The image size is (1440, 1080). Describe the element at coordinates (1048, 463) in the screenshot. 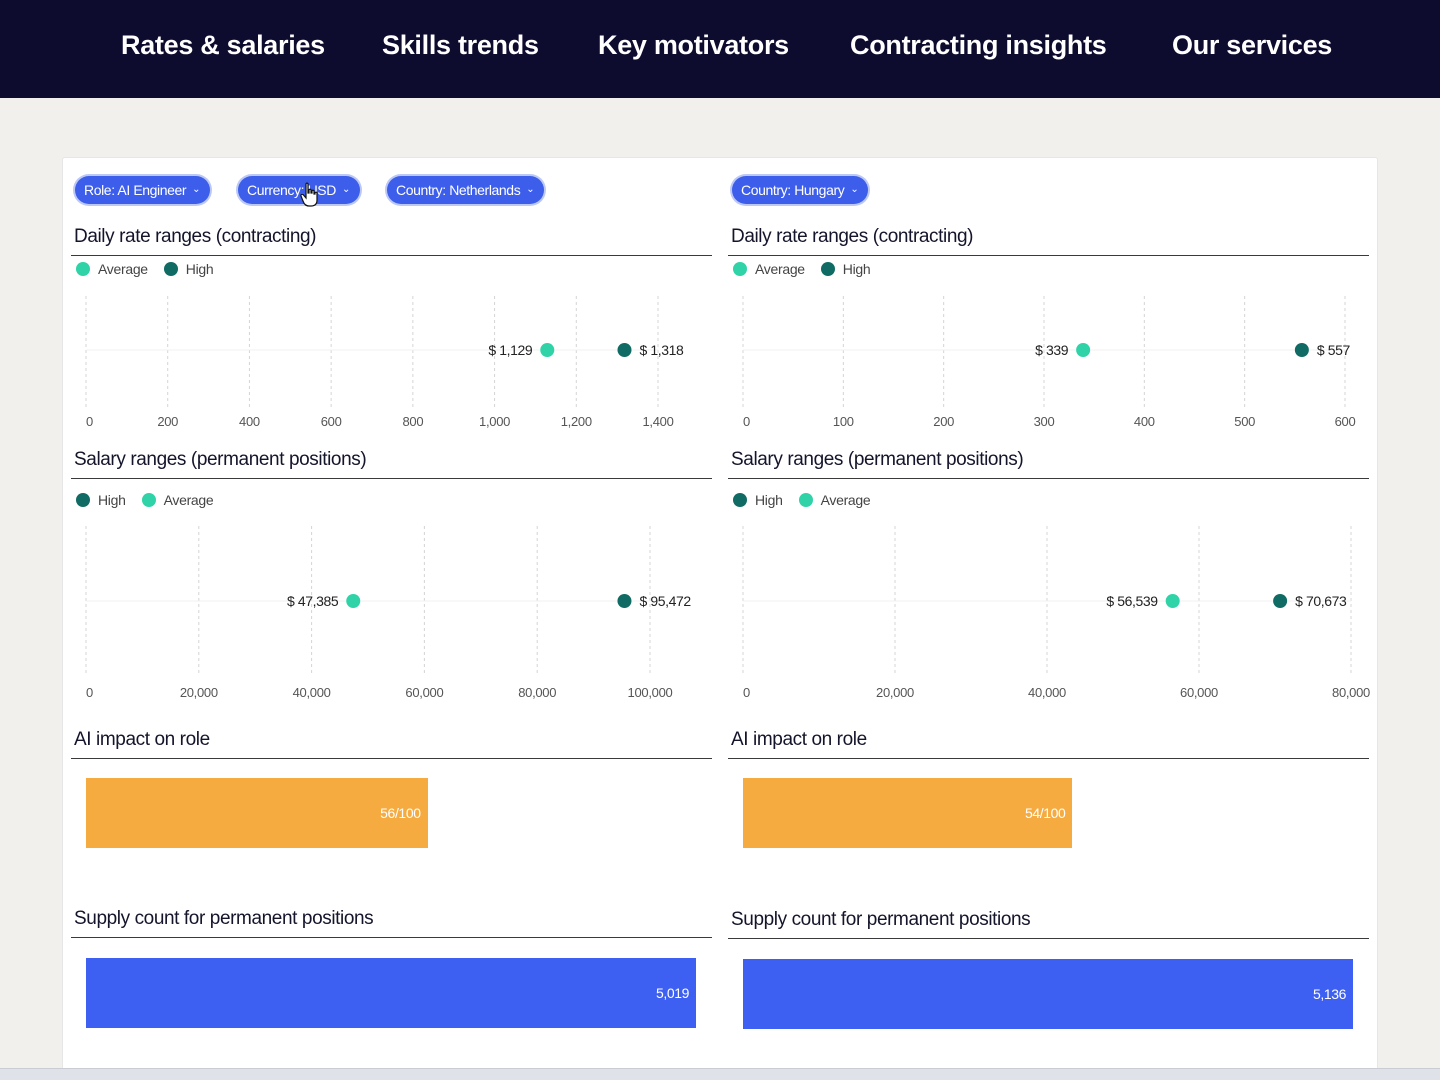

I see `right-salary-heading: Salary ranges (permanent positions)` at that location.